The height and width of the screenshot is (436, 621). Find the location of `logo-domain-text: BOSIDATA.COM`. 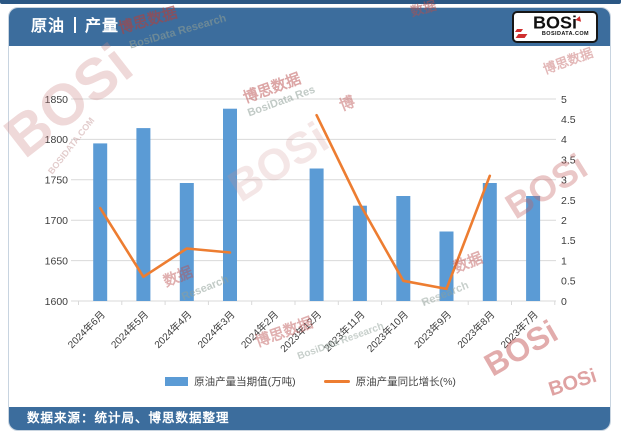

logo-domain-text: BOSIDATA.COM is located at coordinates (565, 34).